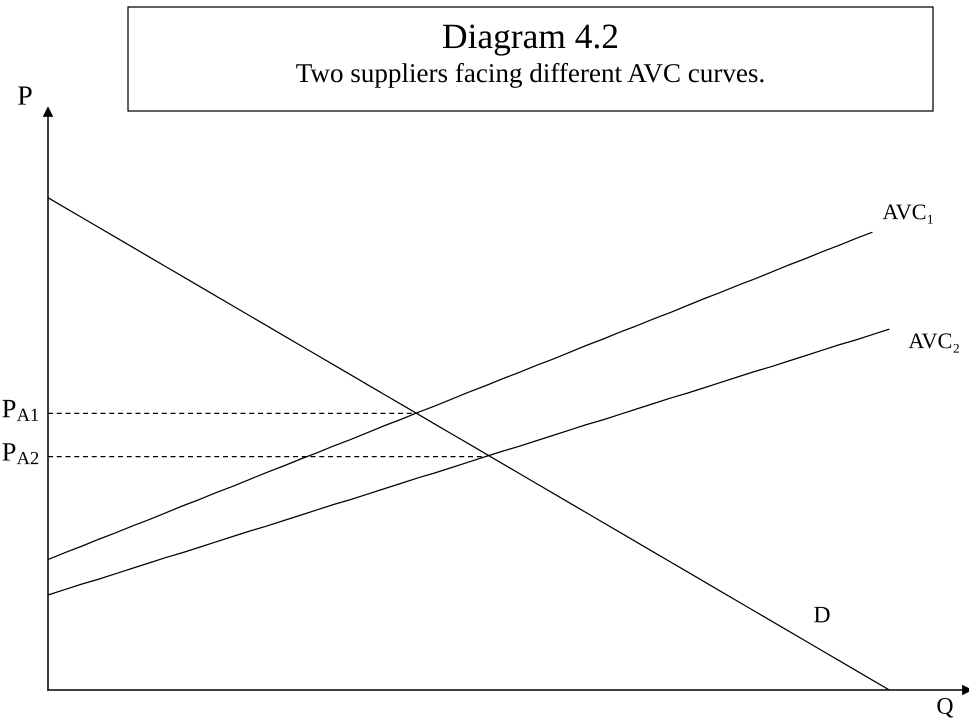 The width and height of the screenshot is (969, 724). Describe the element at coordinates (530, 75) in the screenshot. I see `chart-subtitle: Two suppliers facing different AVC curves.` at that location.